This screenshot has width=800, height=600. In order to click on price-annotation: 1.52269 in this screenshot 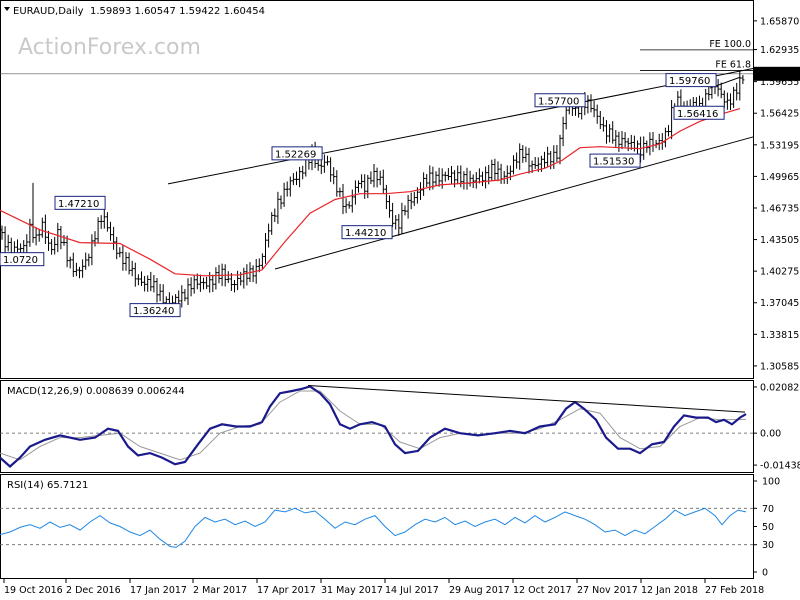, I will do `click(297, 153)`.